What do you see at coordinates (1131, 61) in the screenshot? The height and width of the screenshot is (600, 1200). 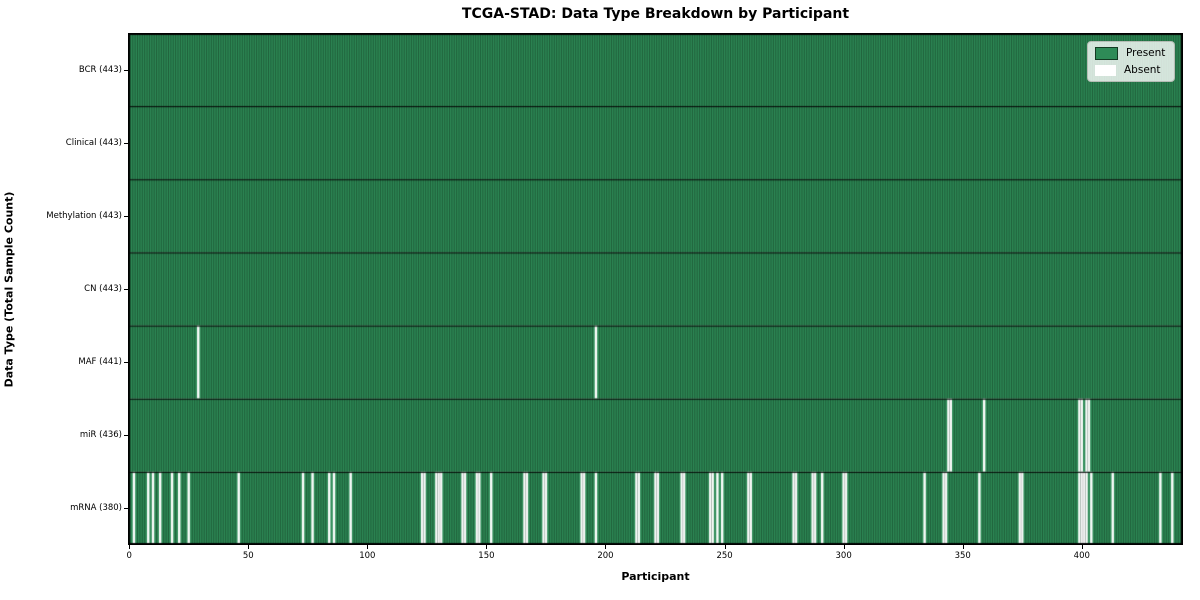 I see `legend: Present Absent` at bounding box center [1131, 61].